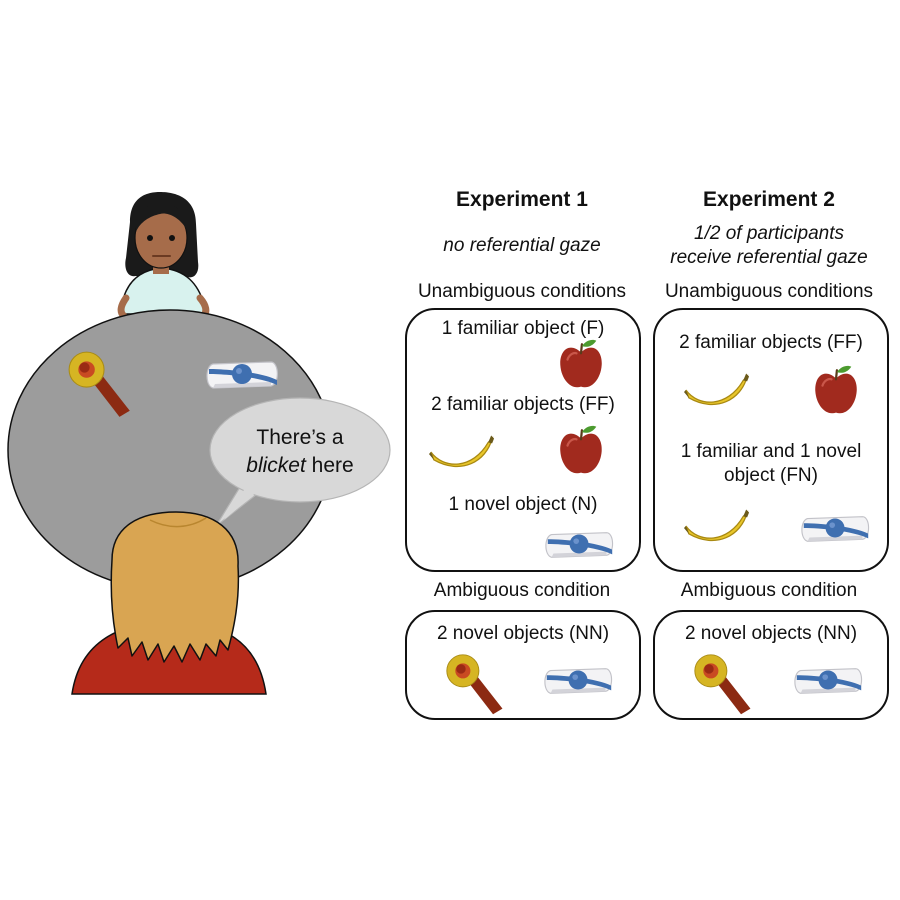  I want to click on speech-line-2: blicket here, so click(300, 466).